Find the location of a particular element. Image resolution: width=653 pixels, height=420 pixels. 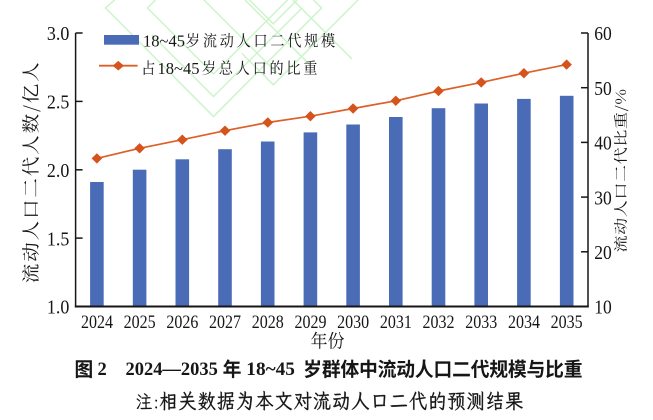

svg-text: 2029 is located at coordinates (310, 322).